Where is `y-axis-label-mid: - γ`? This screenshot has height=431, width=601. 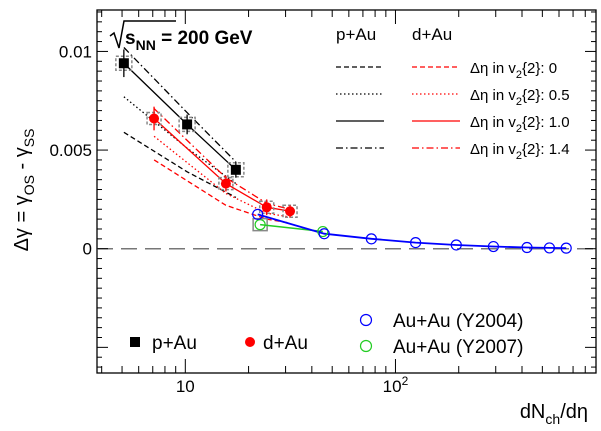
y-axis-label-mid: - γ is located at coordinates (22, 161).